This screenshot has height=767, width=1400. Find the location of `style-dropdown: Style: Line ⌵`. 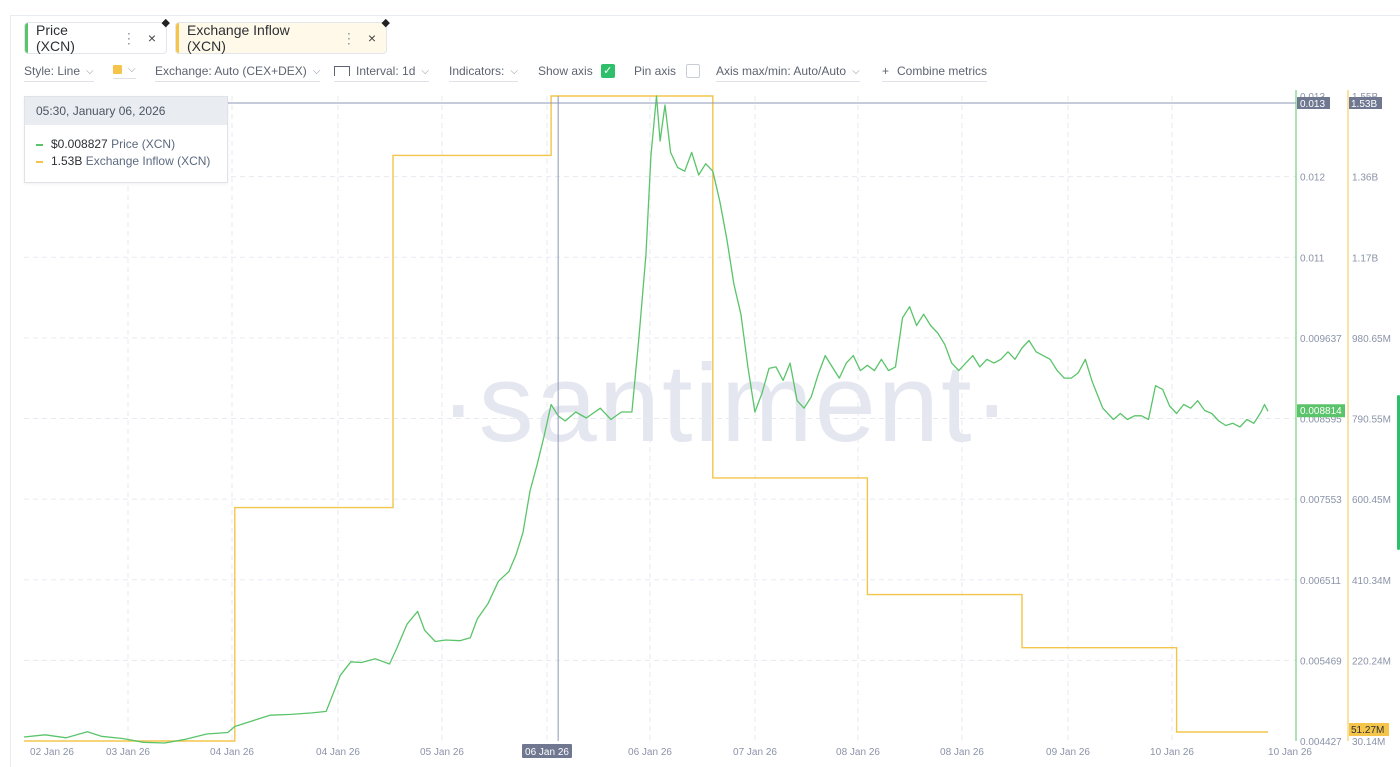

style-dropdown: Style: Line ⌵ is located at coordinates (59, 73).